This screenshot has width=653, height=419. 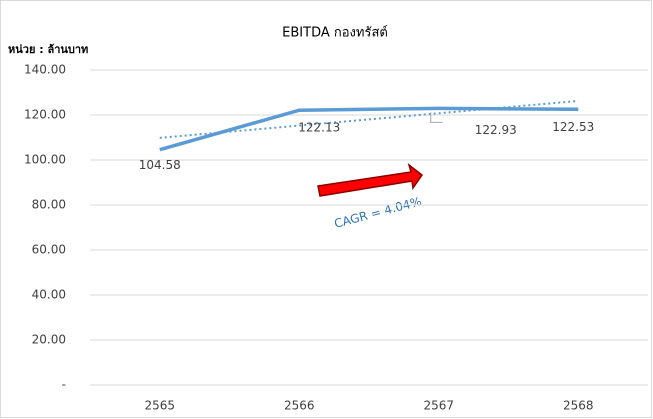 I want to click on y-tick-label: 80.00, so click(x=49, y=205).